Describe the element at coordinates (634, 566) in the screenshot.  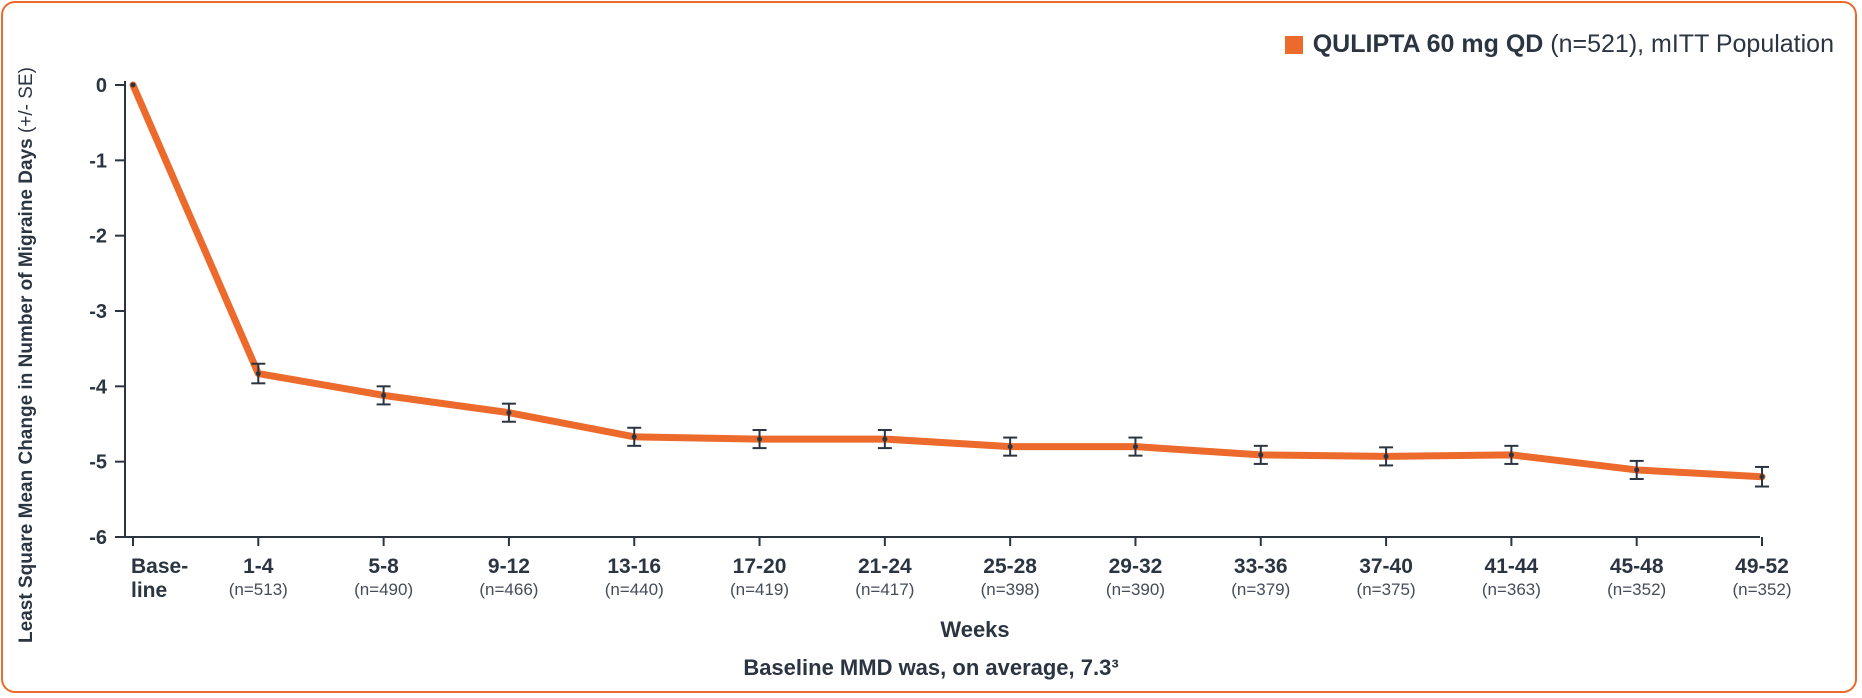
I see `x-tick-label: 13-16` at that location.